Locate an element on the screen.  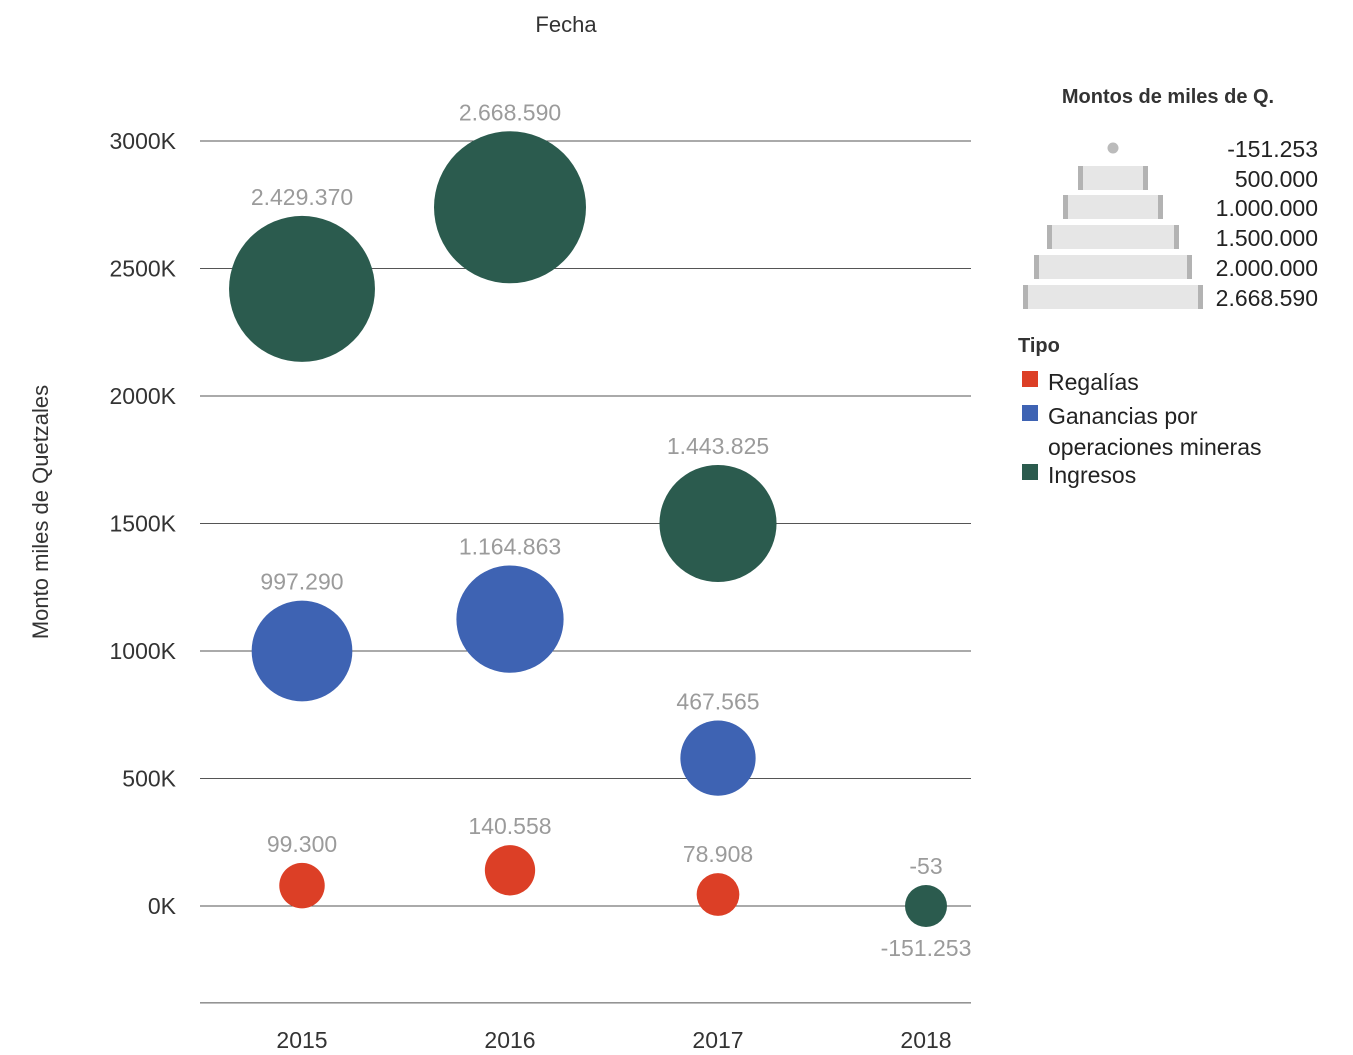
data-label-ganancias-por-operaciones-mineras-2015: 997.290 is located at coordinates (301, 582).